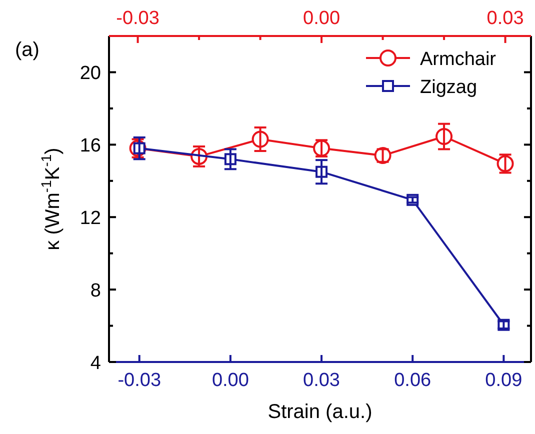 The height and width of the screenshot is (434, 535). I want to click on x2-tick-label: 0.03, so click(505, 18).